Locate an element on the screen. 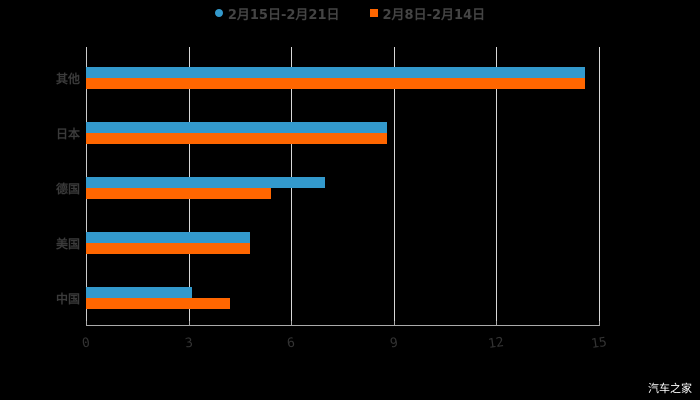  legend-item-series-2: 2月8日-2月14日 is located at coordinates (427, 13).